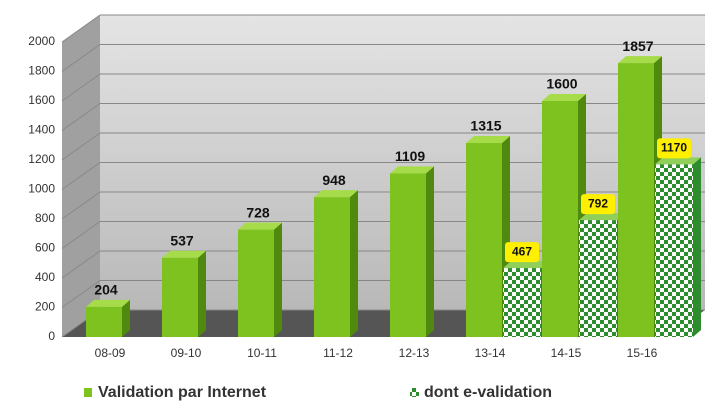  I want to click on legend-label: Validation par Internet, so click(182, 392).